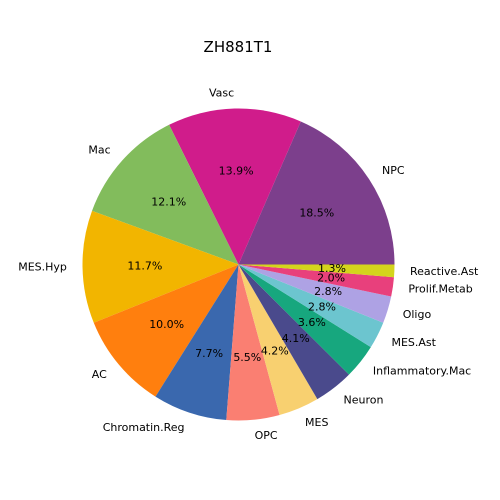 Image resolution: width=500 pixels, height=500 pixels. I want to click on percent-label-mes: 4.2%, so click(275, 350).